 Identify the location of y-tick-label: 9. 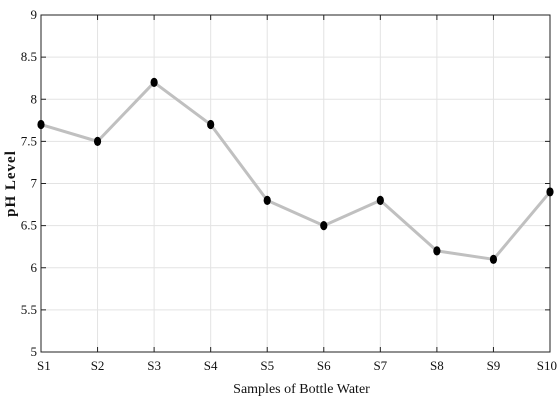
(34, 14).